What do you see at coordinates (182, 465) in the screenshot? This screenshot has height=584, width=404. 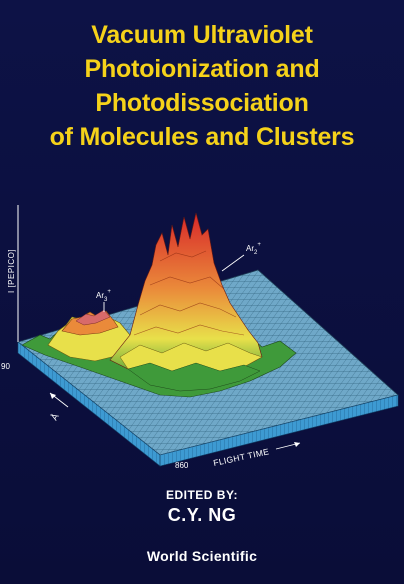 I see `plot-tick-bottom: 860` at bounding box center [182, 465].